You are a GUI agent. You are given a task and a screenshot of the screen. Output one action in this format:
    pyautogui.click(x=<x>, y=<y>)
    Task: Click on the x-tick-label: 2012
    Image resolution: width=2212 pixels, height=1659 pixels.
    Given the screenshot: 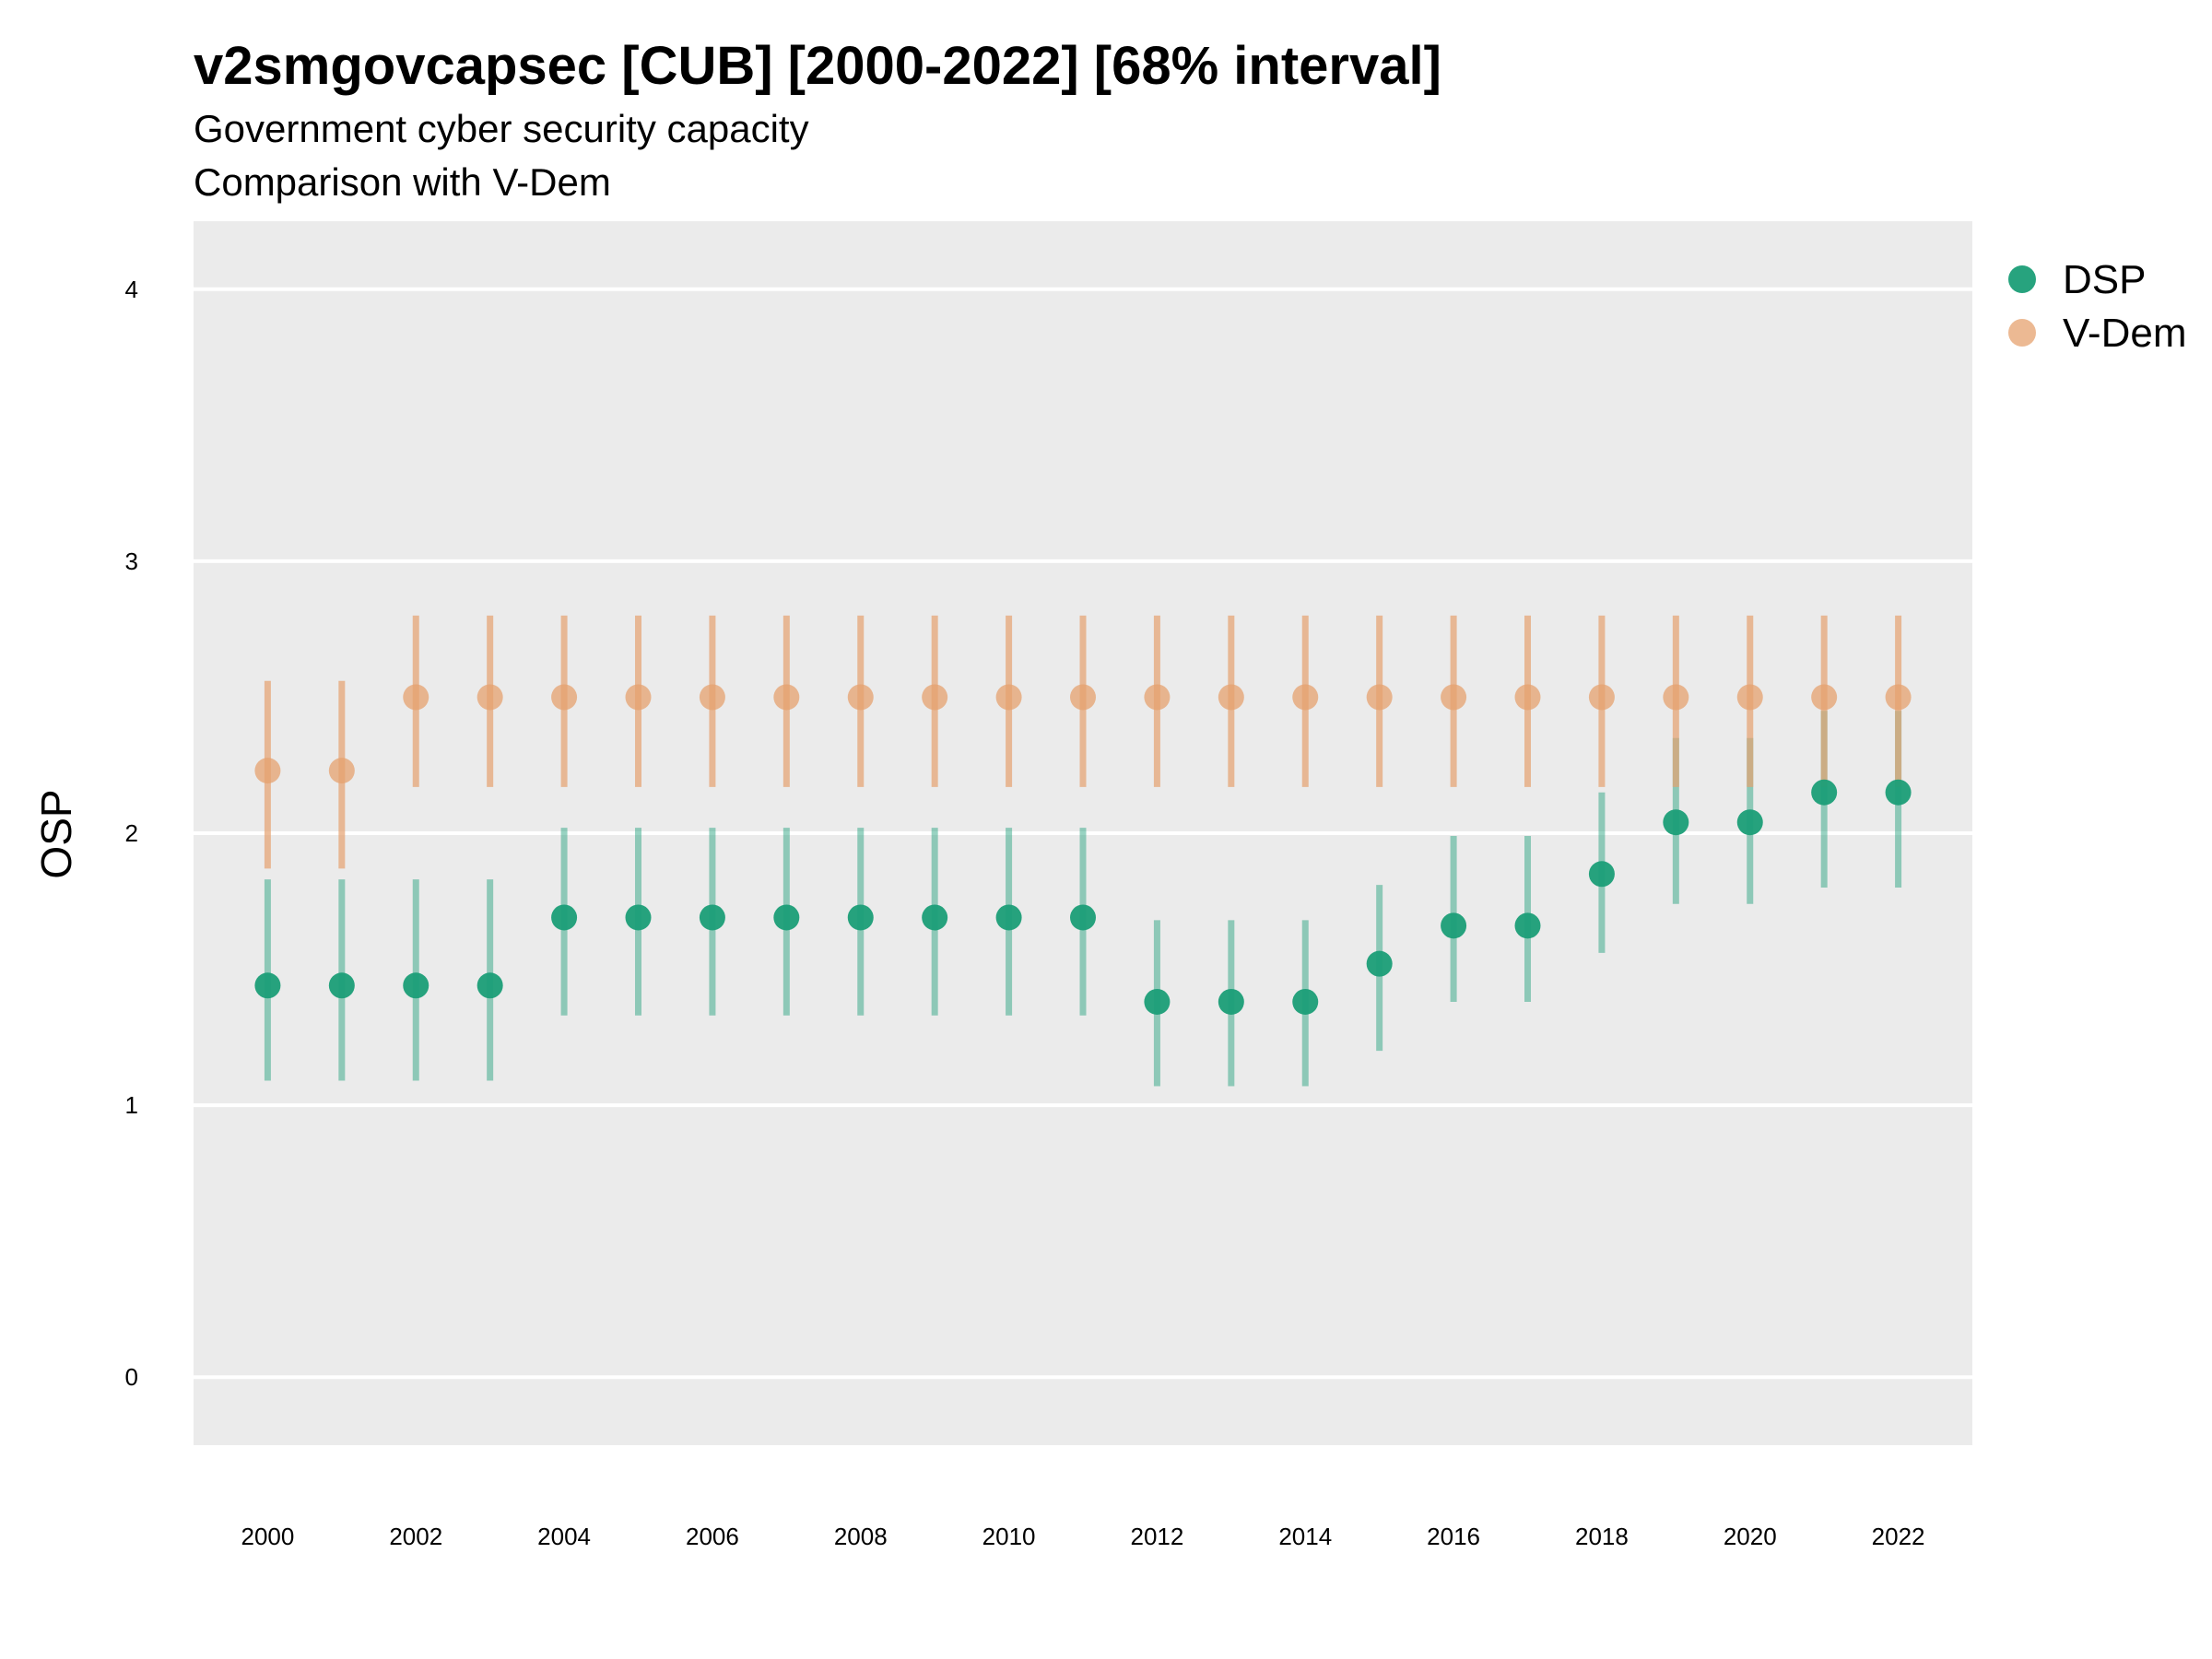 What is the action you would take?
    pyautogui.click(x=1156, y=1536)
    